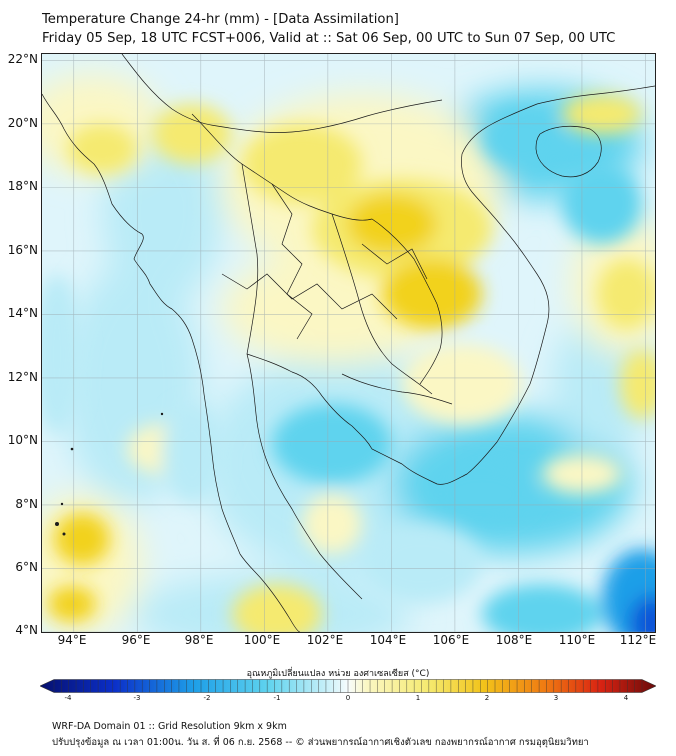  What do you see at coordinates (107, 201) in the screenshot?
I see `myanmar-west-coast` at bounding box center [107, 201].